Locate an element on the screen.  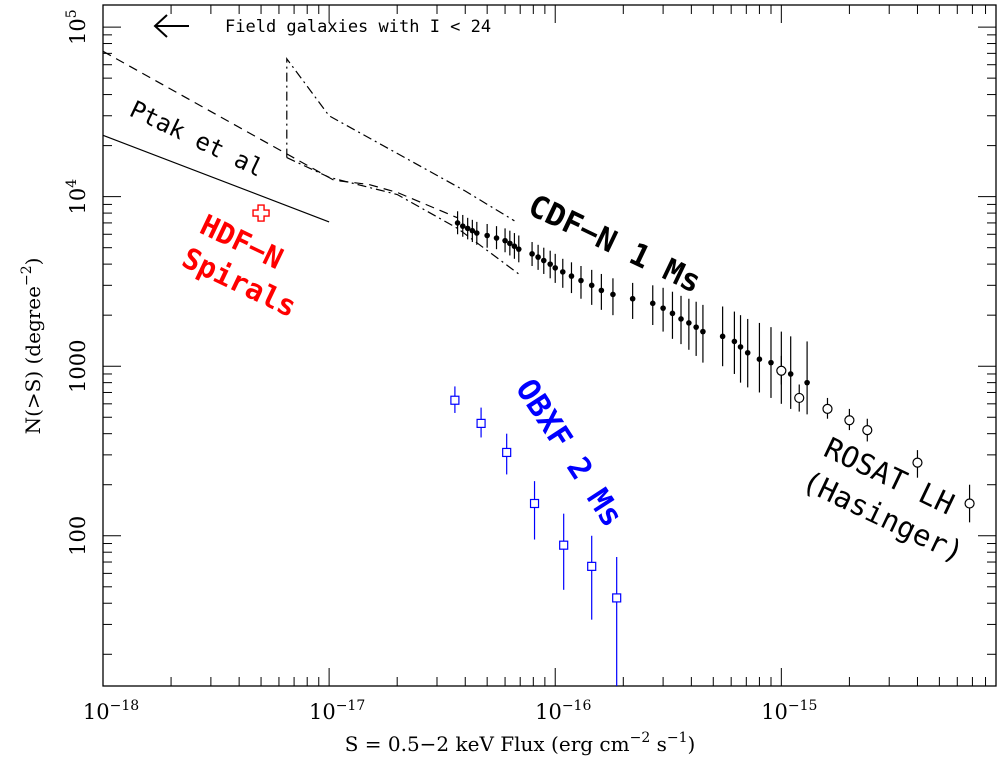
y-tick-label: 1000 is located at coordinates (78, 365).